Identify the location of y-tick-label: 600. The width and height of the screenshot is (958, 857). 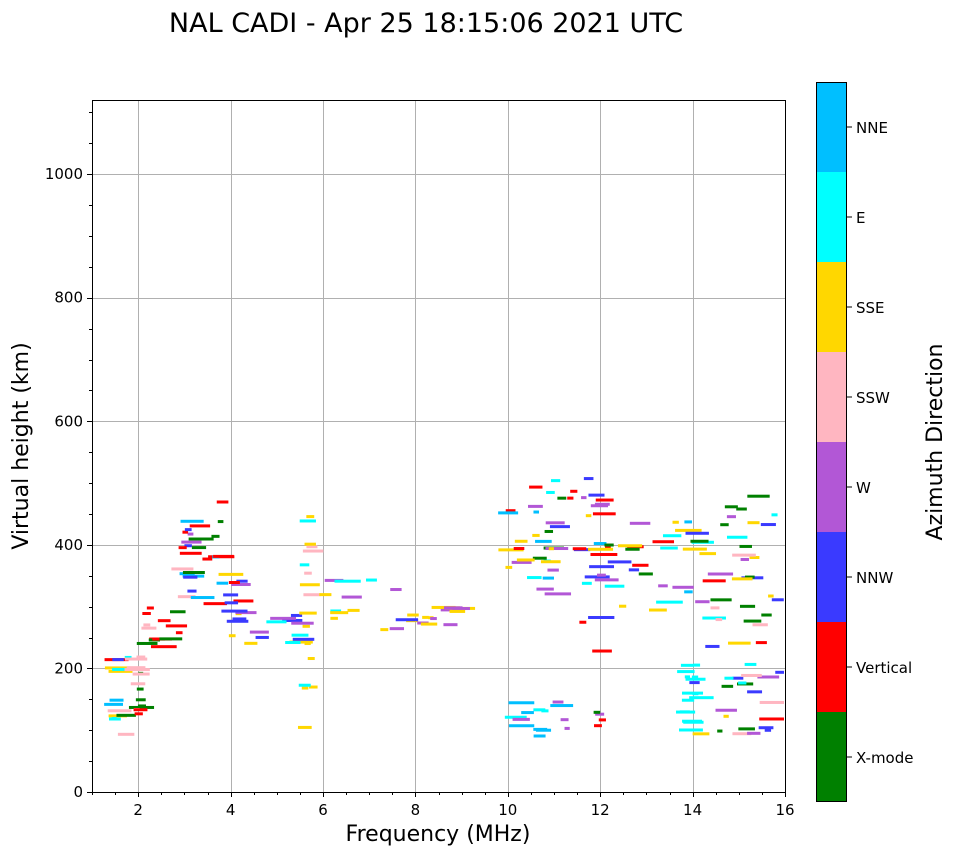
(68, 421).